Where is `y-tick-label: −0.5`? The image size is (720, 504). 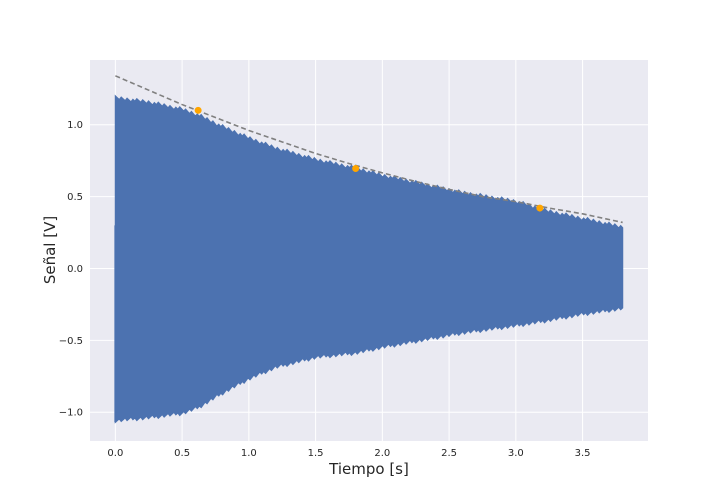 y-tick-label: −0.5 is located at coordinates (71, 341).